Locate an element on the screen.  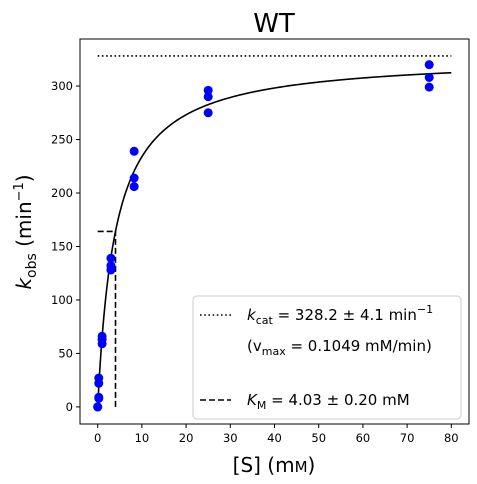
y-tick-label: 100 is located at coordinates (62, 300).